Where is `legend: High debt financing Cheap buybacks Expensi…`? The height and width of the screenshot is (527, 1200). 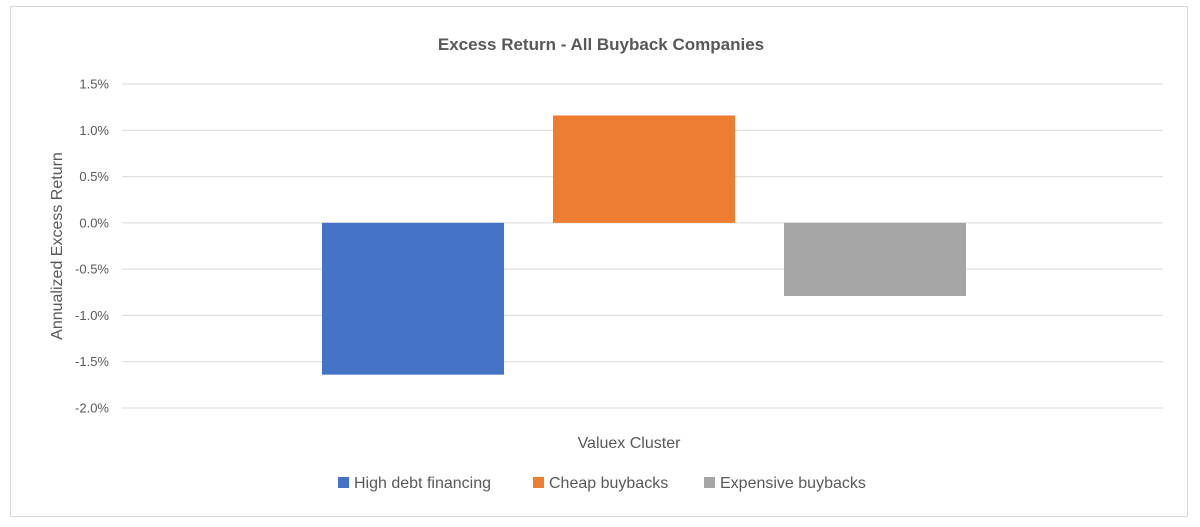
legend: High debt financing Cheap buybacks Expensi… is located at coordinates (602, 483).